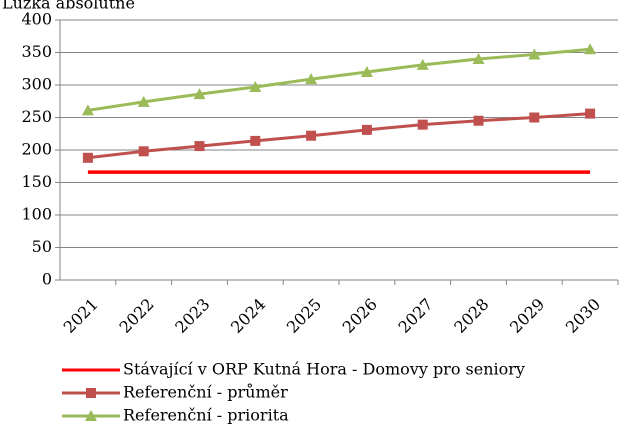 The image size is (621, 429). I want to click on x-tick-label: 2024, so click(248, 316).